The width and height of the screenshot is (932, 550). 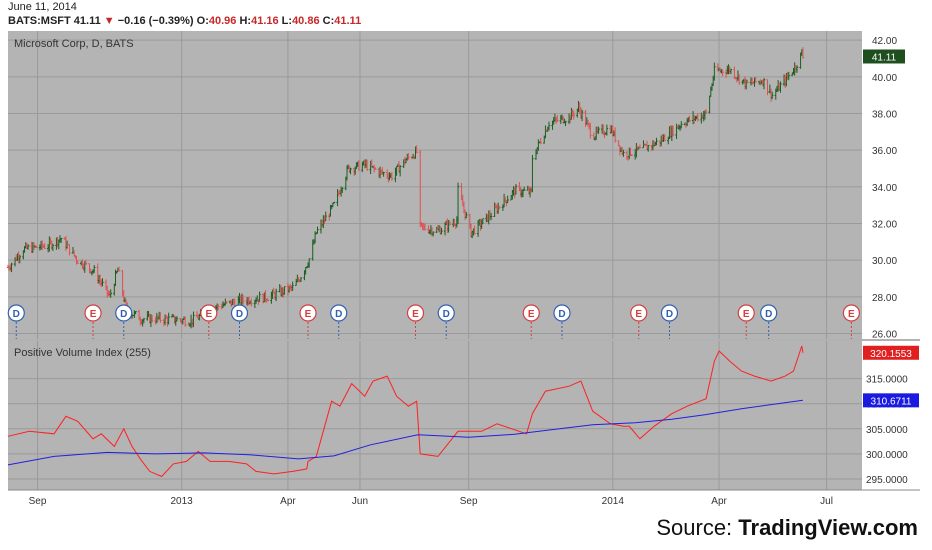 What do you see at coordinates (42, 7) in the screenshot?
I see `chart-date: June 11, 2014` at bounding box center [42, 7].